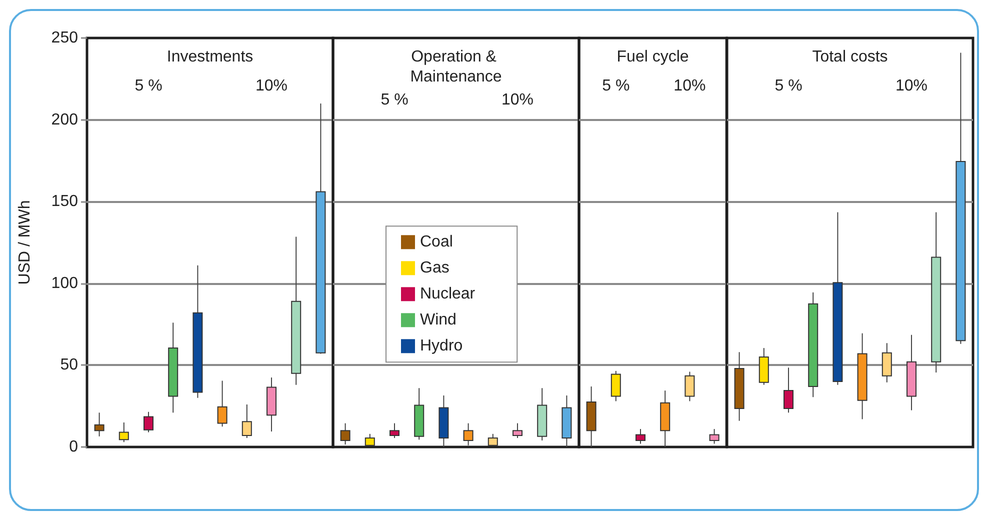 The width and height of the screenshot is (982, 517). I want to click on y-axis-title: USD / MWh, so click(25, 242).